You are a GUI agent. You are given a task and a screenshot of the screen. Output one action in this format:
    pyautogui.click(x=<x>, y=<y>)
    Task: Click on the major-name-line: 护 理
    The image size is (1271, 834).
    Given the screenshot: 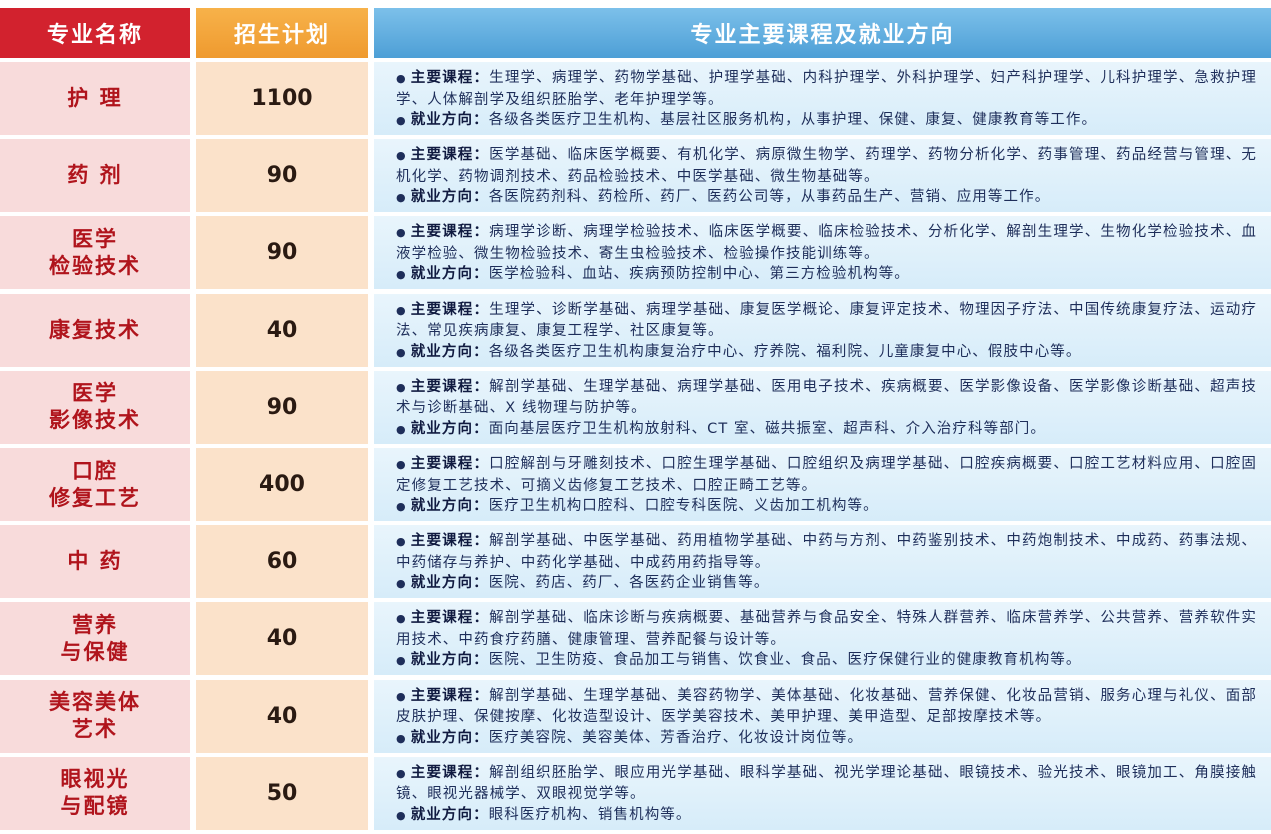 What is the action you would take?
    pyautogui.click(x=95, y=98)
    